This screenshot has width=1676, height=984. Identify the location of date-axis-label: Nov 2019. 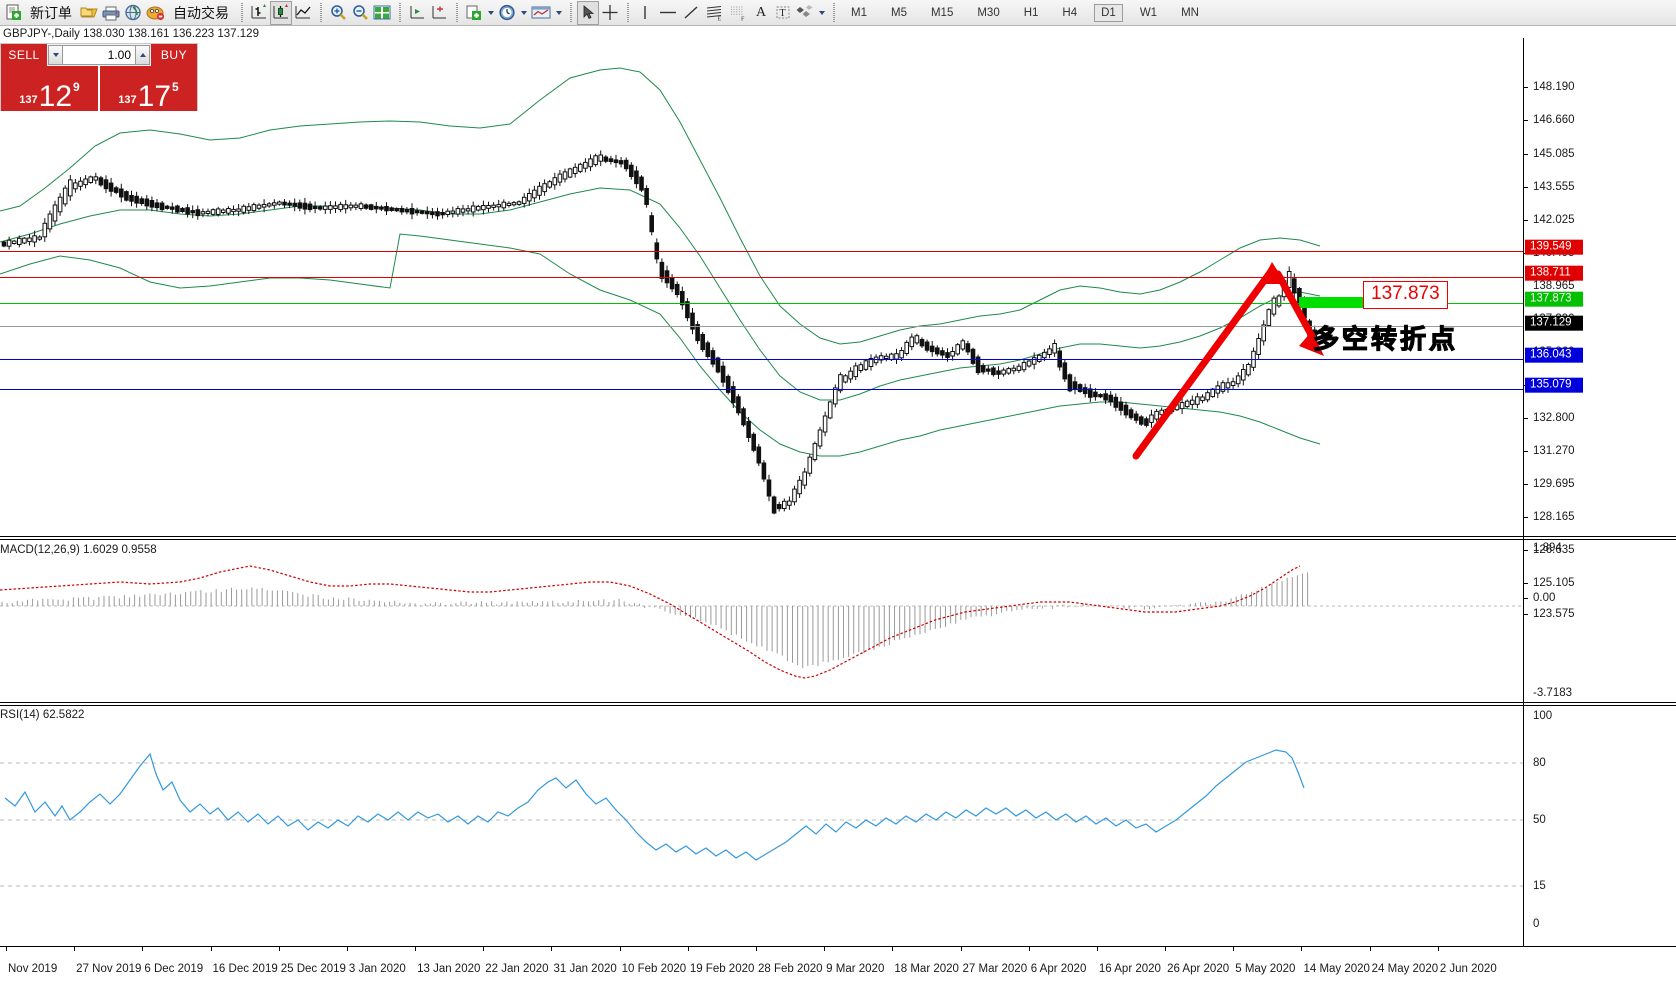
(33, 969).